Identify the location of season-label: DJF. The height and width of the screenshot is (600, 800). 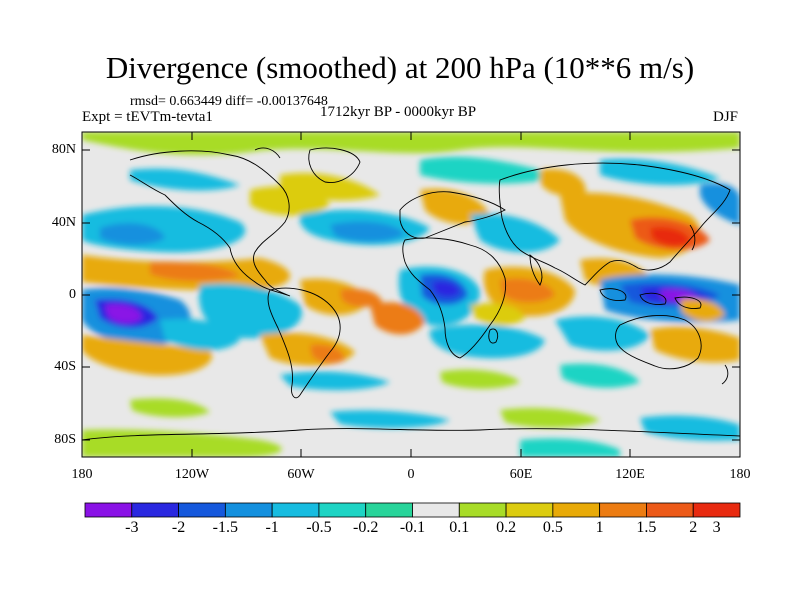
(725, 117).